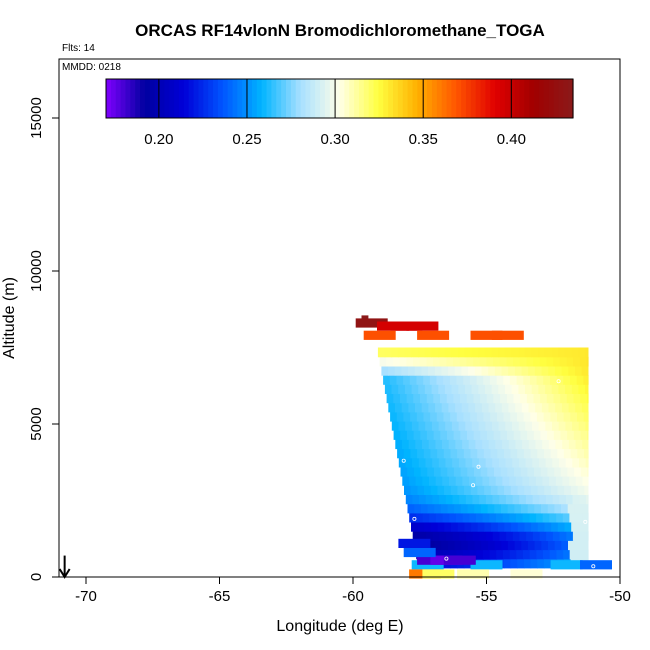 This screenshot has width=650, height=650. Describe the element at coordinates (423, 139) in the screenshot. I see `colorbar-tick-label: 0.35` at that location.